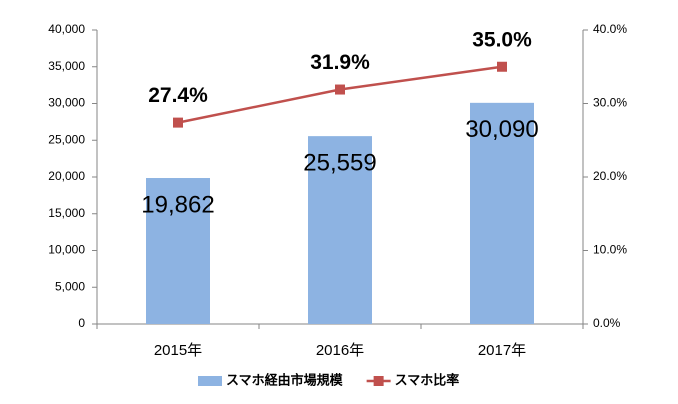  What do you see at coordinates (66, 213) in the screenshot?
I see `y-tick-label: 15,000` at bounding box center [66, 213].